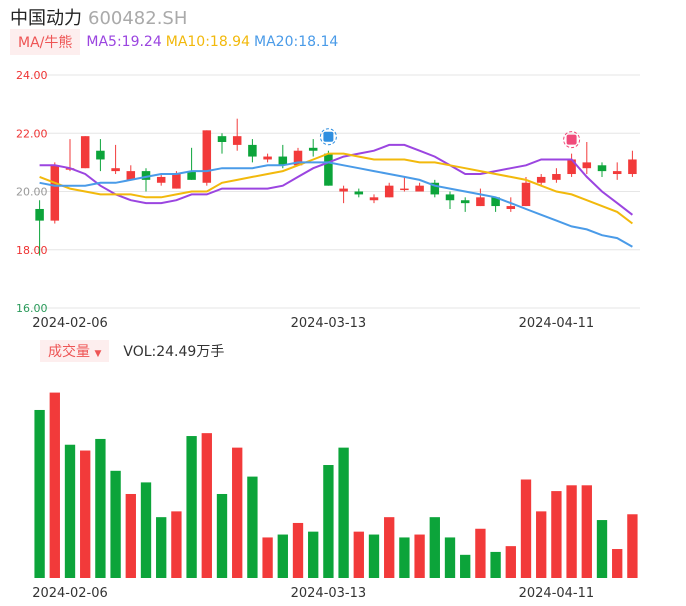 The image size is (686, 606). I want to click on red-sell-badge-icon, so click(572, 140).